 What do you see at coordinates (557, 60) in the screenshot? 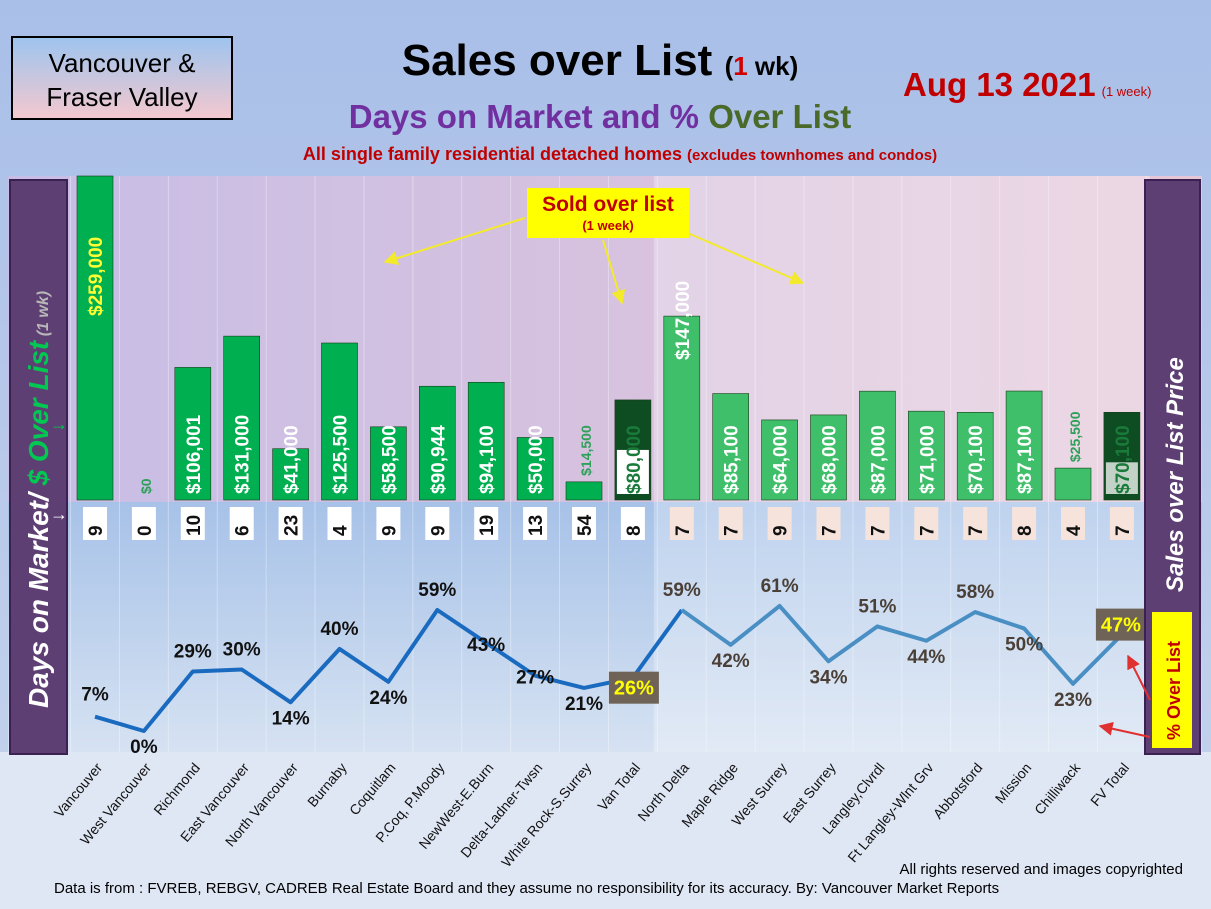
I see `title-text: Sales over List` at bounding box center [557, 60].